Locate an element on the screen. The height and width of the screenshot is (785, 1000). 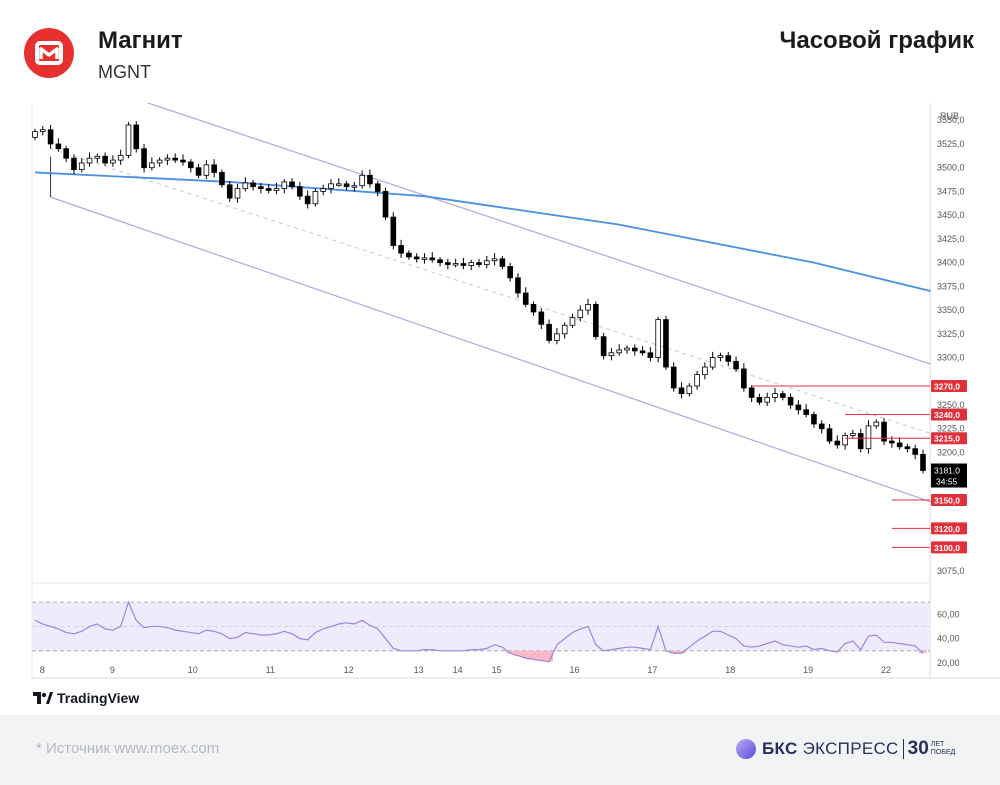
bcs-years-2: ПОБЕД is located at coordinates (943, 752).